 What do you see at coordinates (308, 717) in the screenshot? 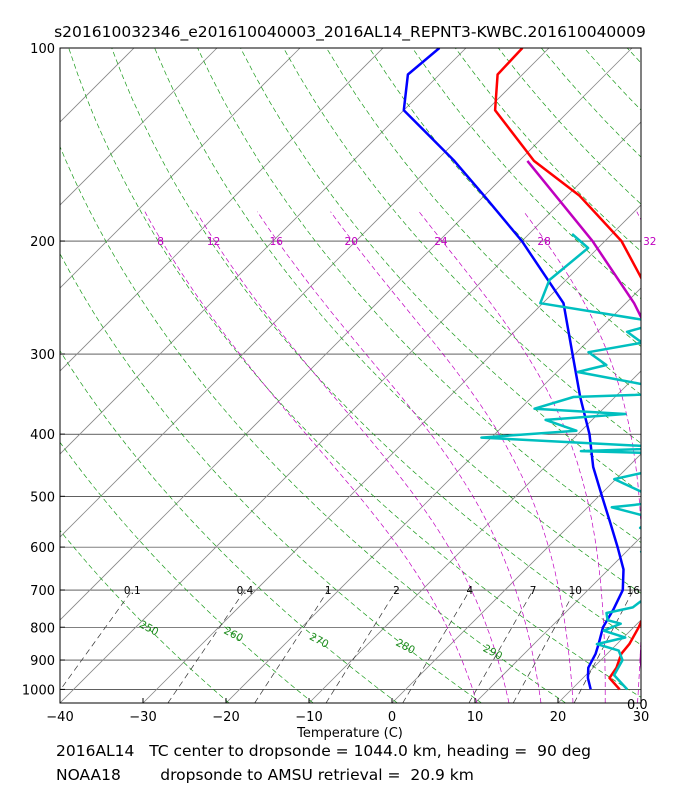
I see `x-tick-label: −10` at bounding box center [308, 717].